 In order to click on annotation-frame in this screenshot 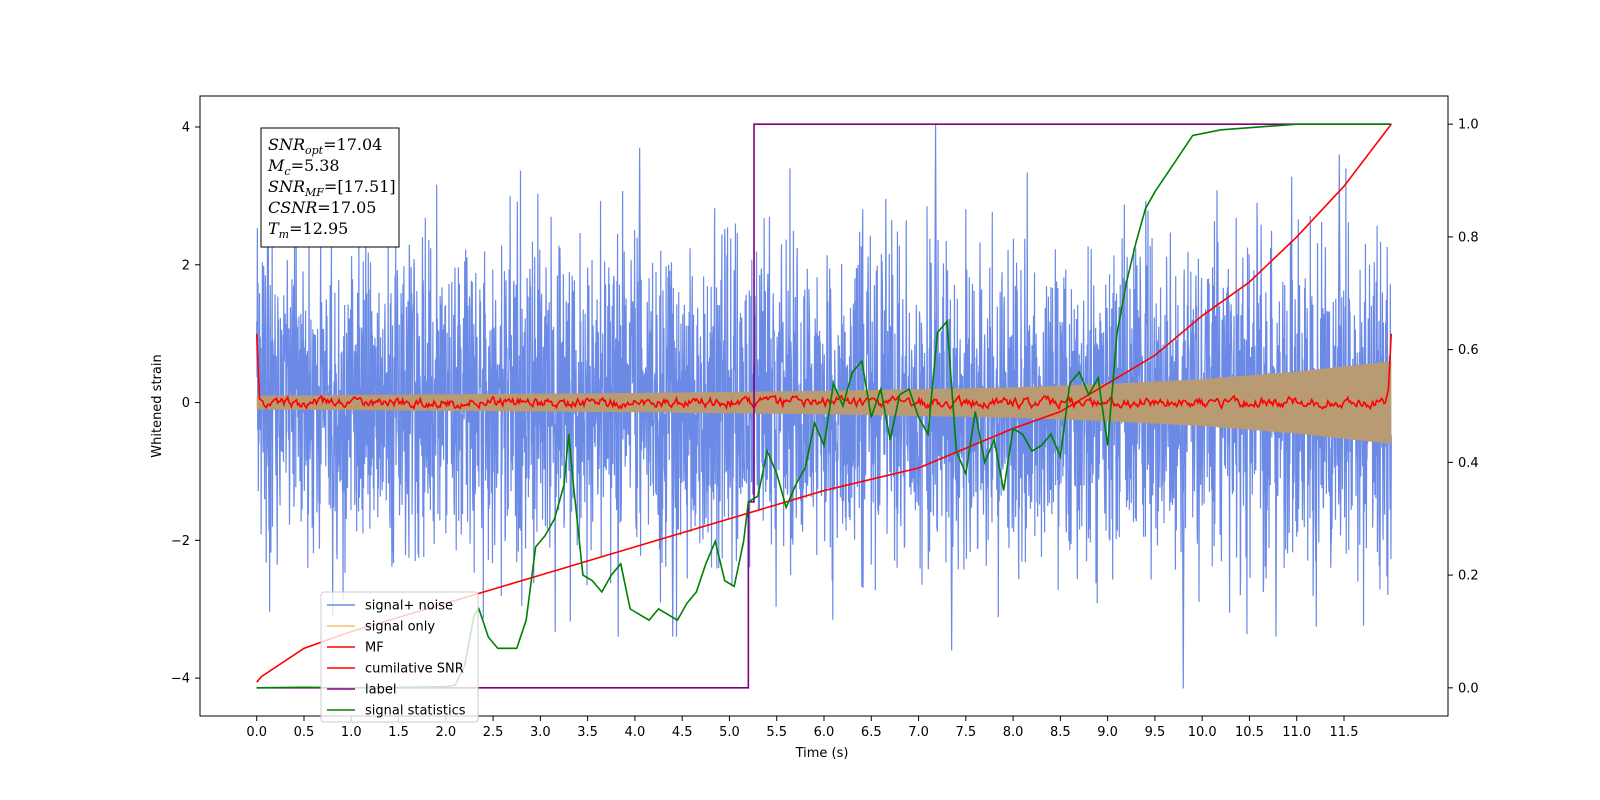, I will do `click(330, 187)`.